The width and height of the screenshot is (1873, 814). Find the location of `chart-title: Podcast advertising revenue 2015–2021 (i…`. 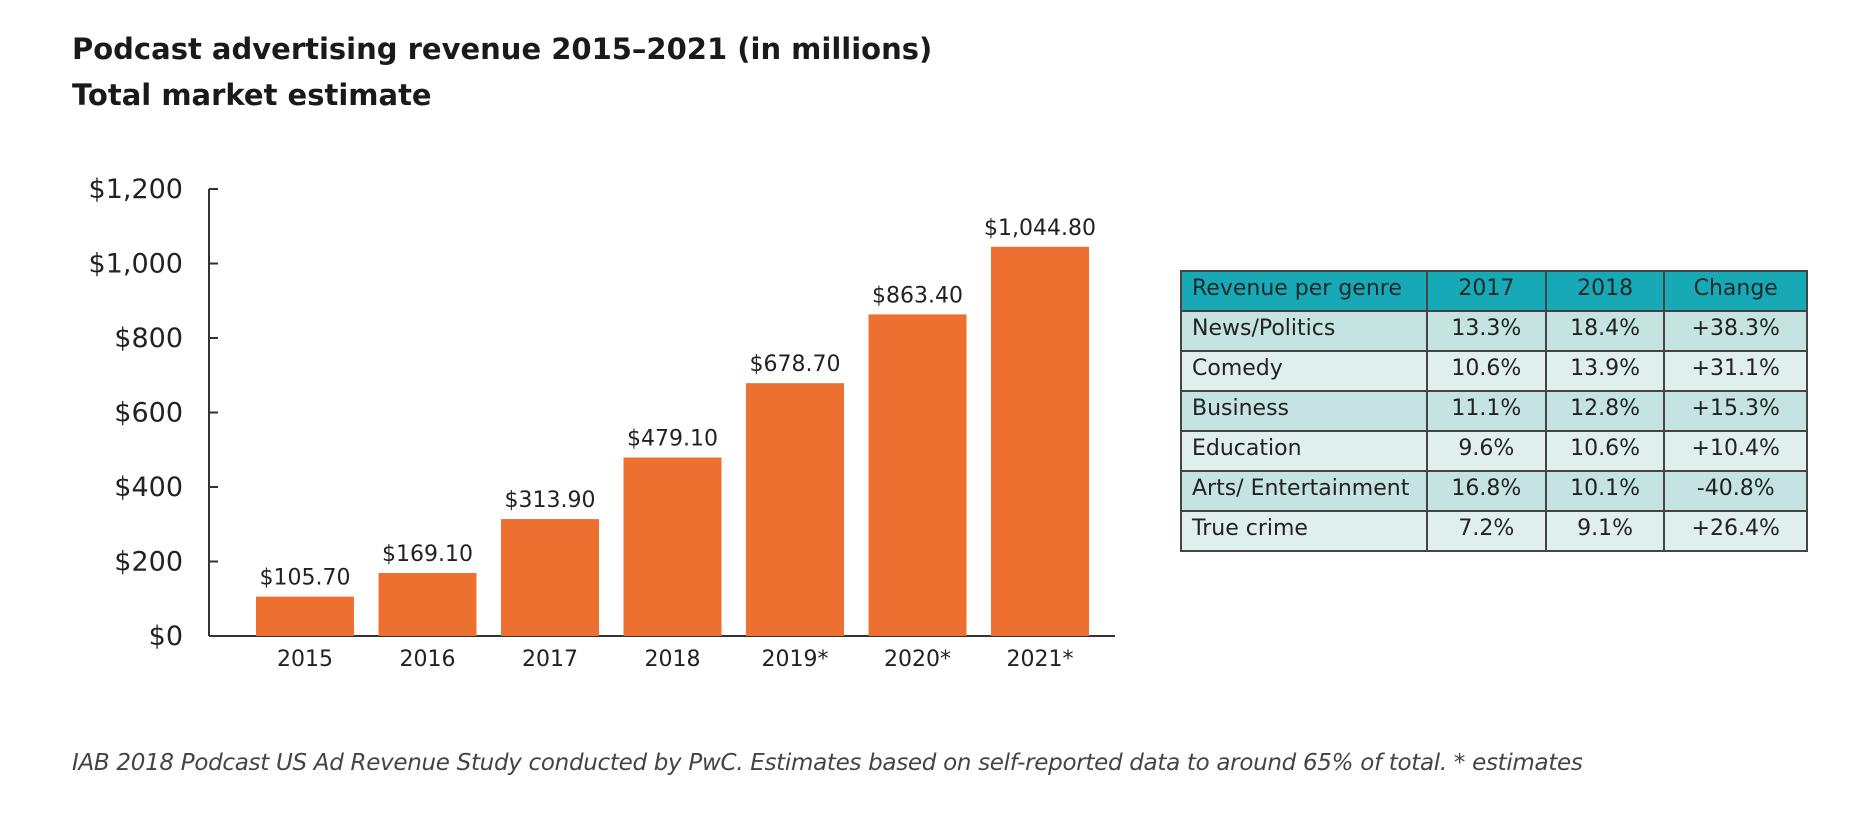

chart-title: Podcast advertising revenue 2015–2021 (i… is located at coordinates (502, 49).